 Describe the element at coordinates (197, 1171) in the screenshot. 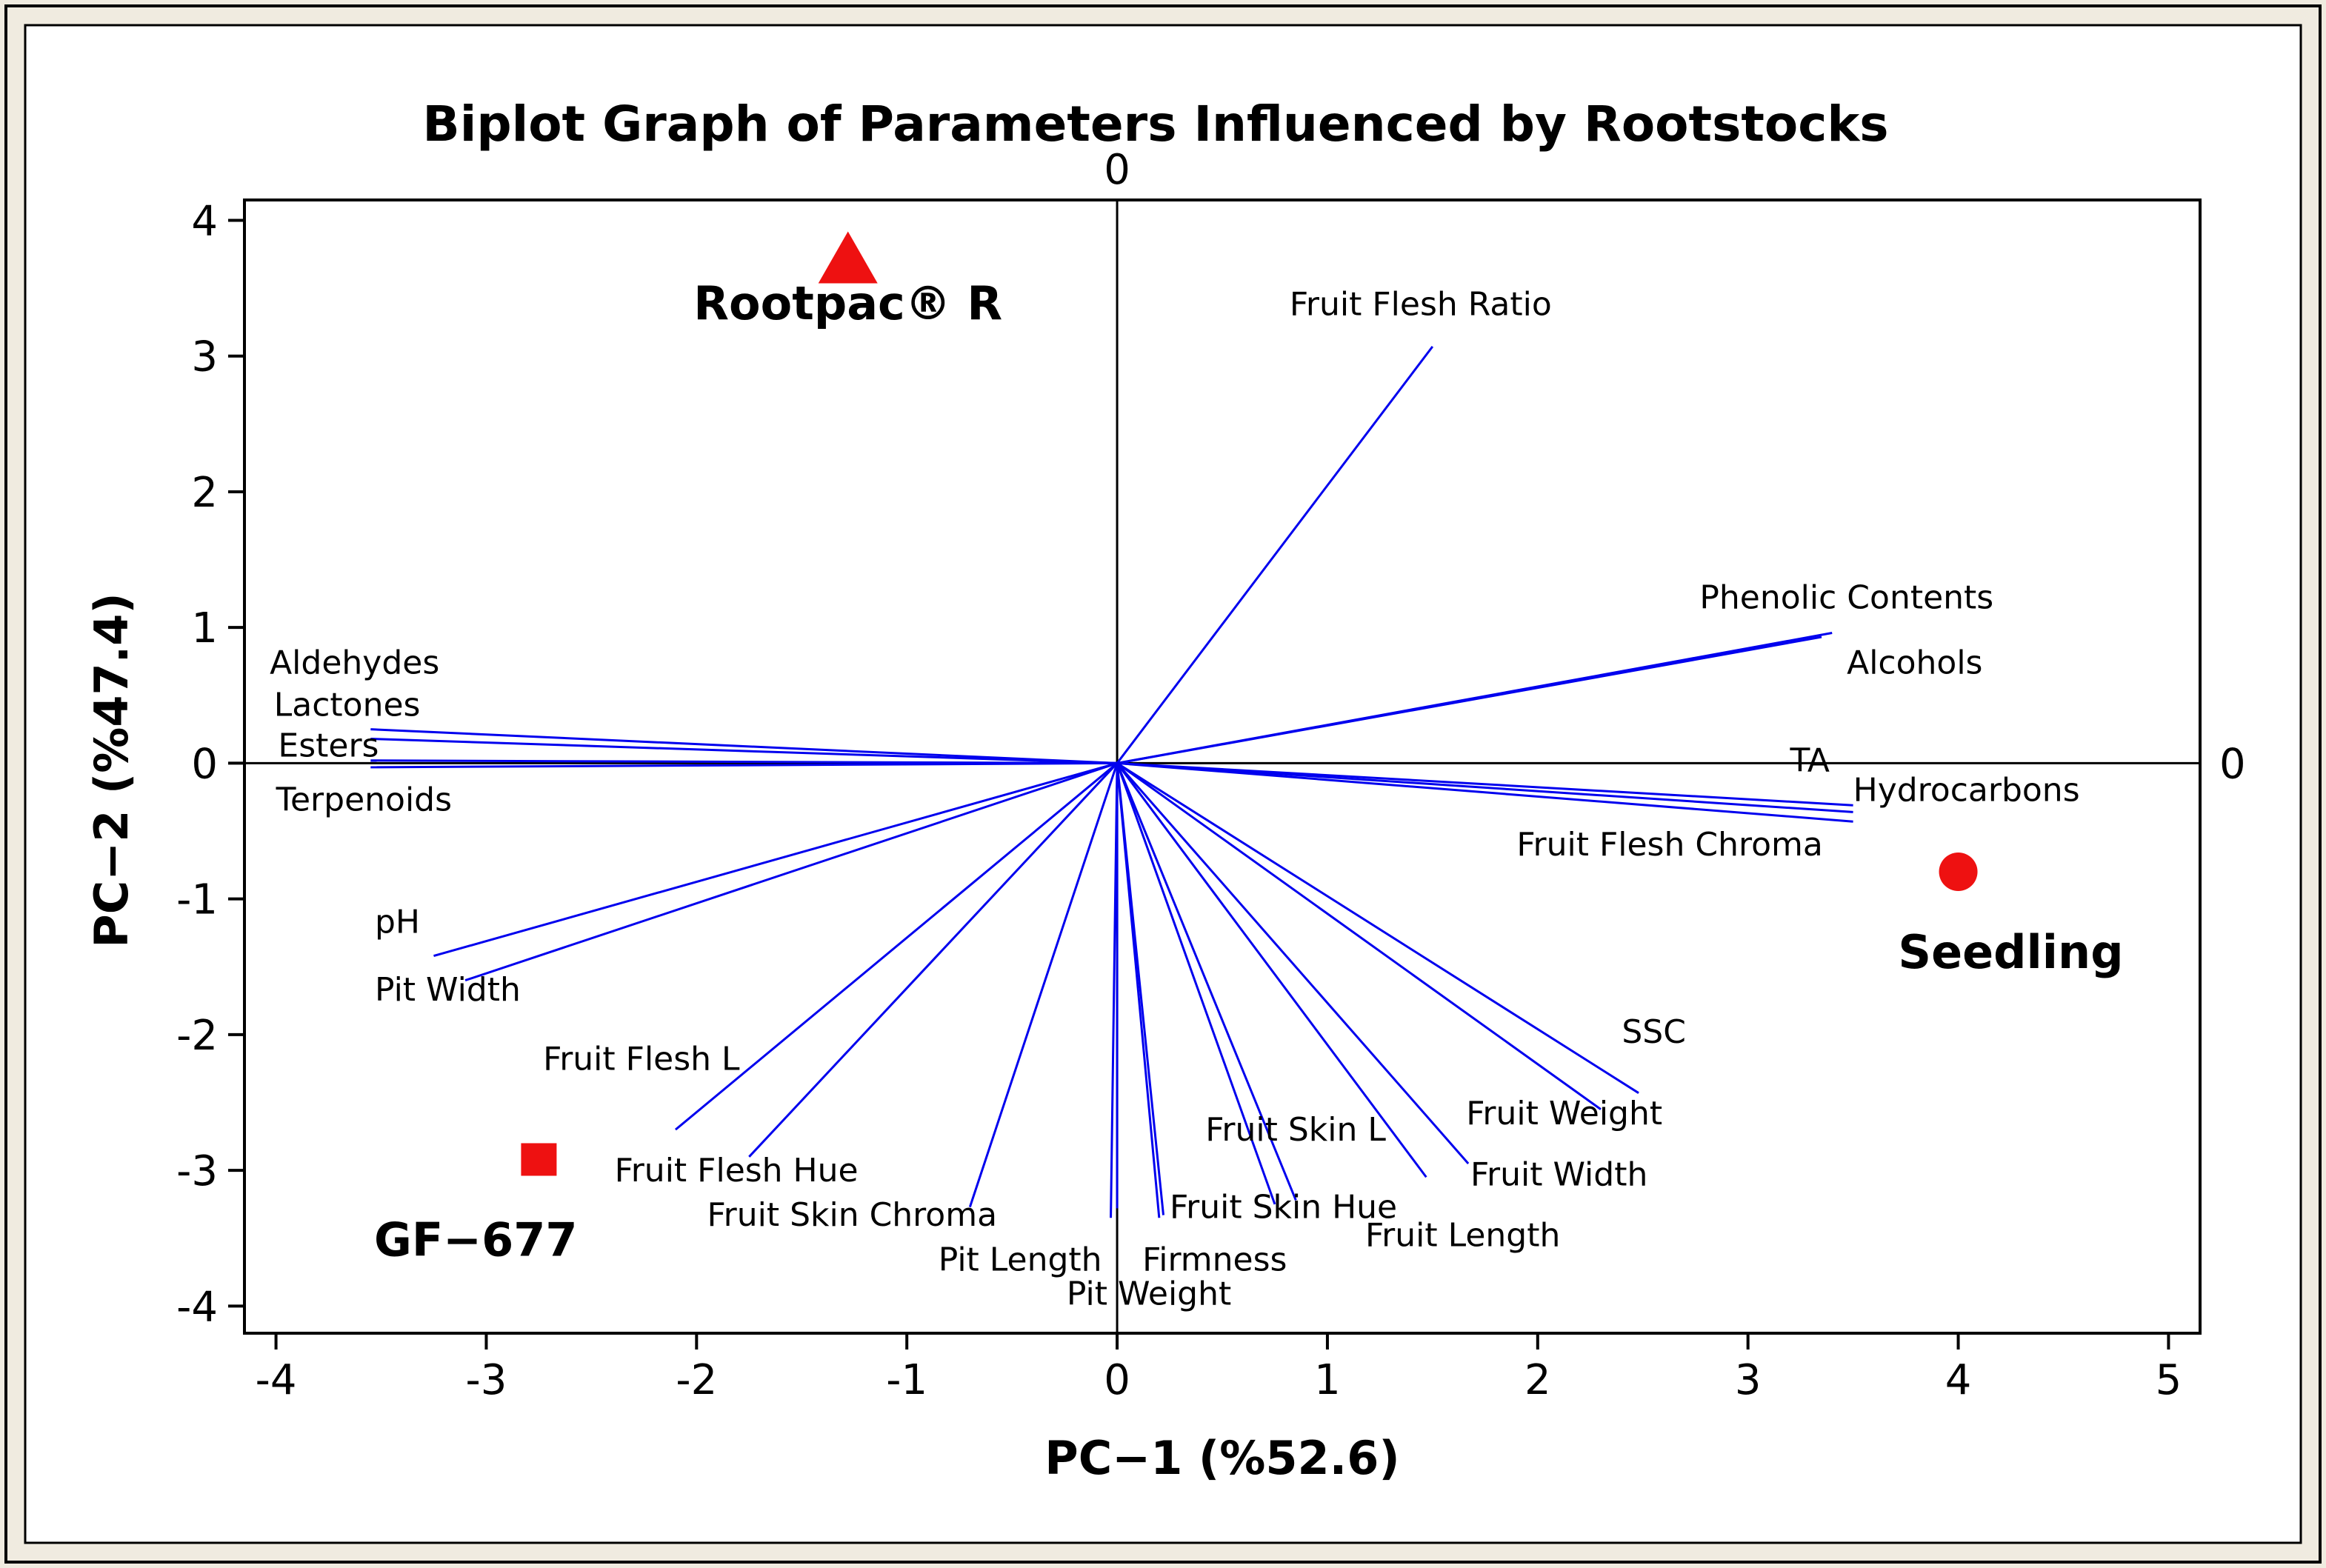

I see `y-tick-label: -3` at that location.